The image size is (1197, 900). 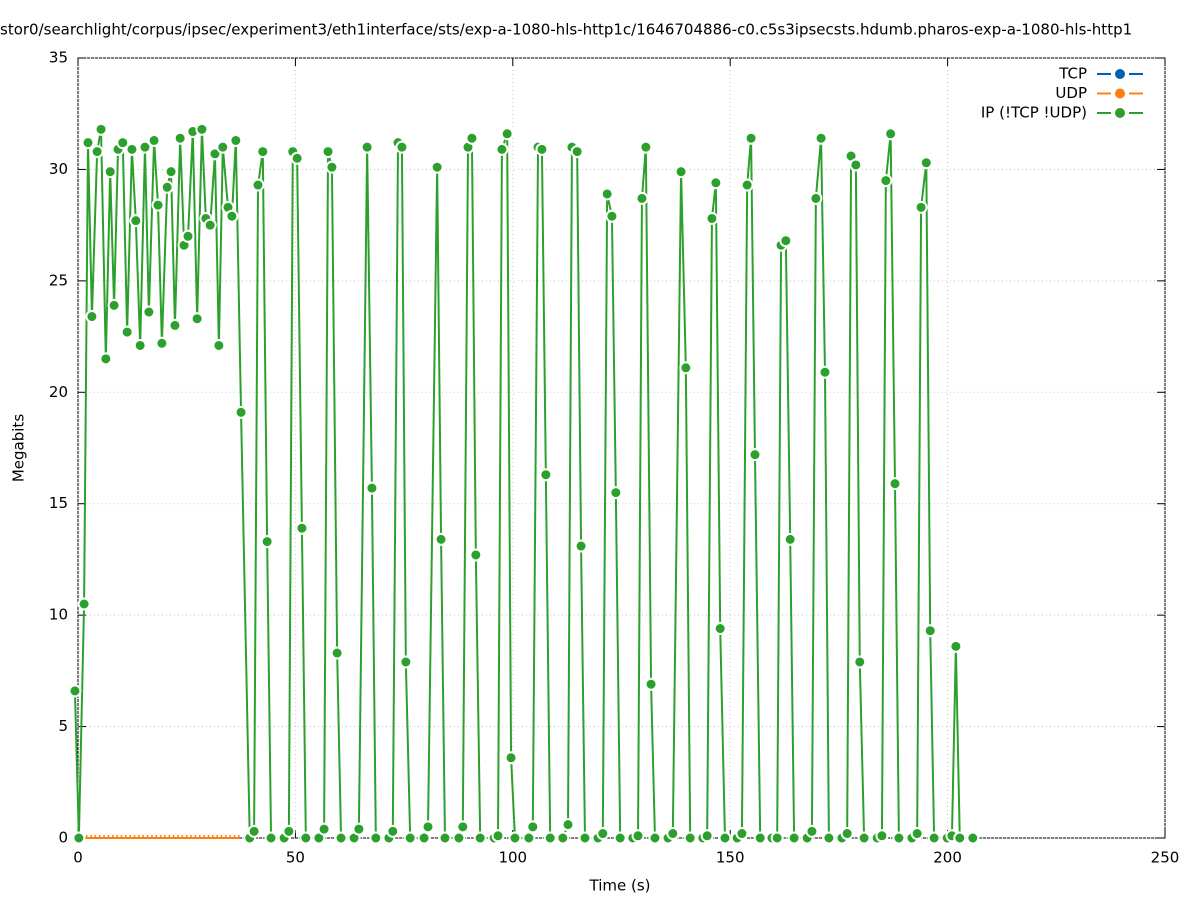 What do you see at coordinates (1072, 74) in the screenshot?
I see `legend-label: TCP` at bounding box center [1072, 74].